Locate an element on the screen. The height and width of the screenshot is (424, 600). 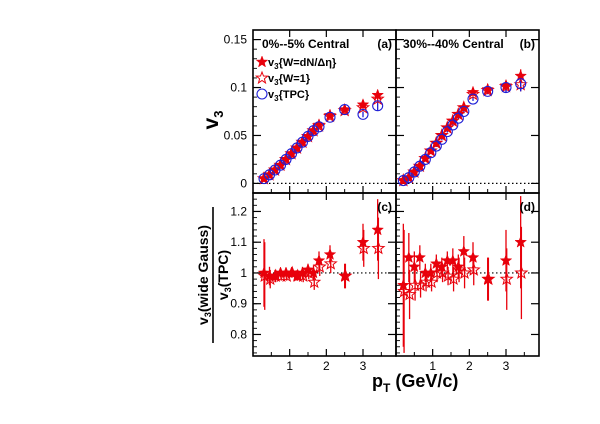
panel-a-tag: (a) is located at coordinates (384, 44).